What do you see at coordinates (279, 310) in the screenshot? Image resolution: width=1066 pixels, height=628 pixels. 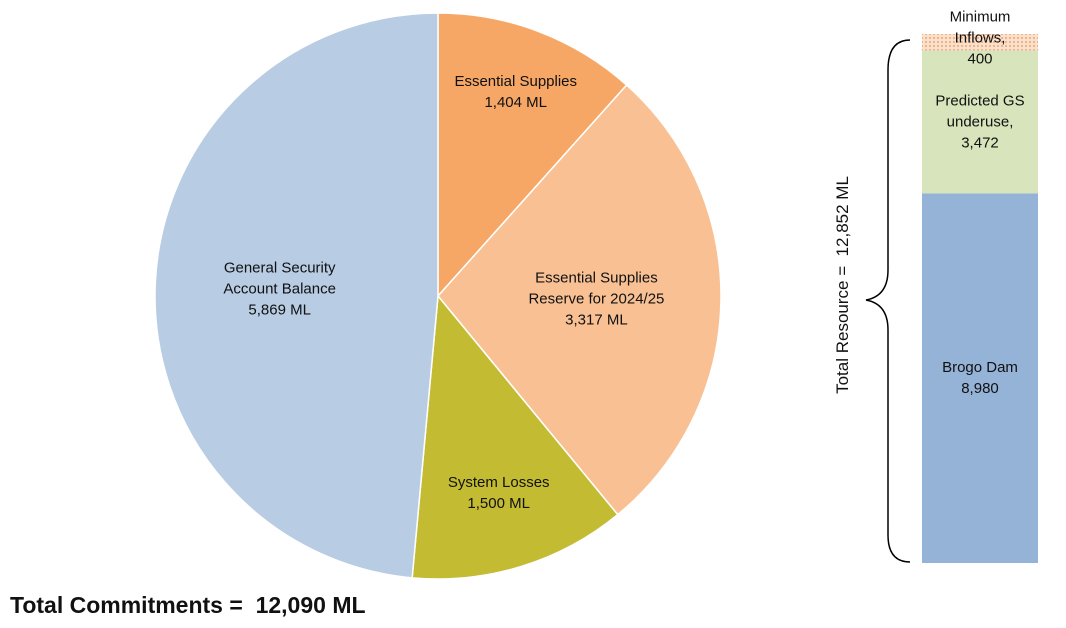 I see `label-line: 5,869 ML` at bounding box center [279, 310].